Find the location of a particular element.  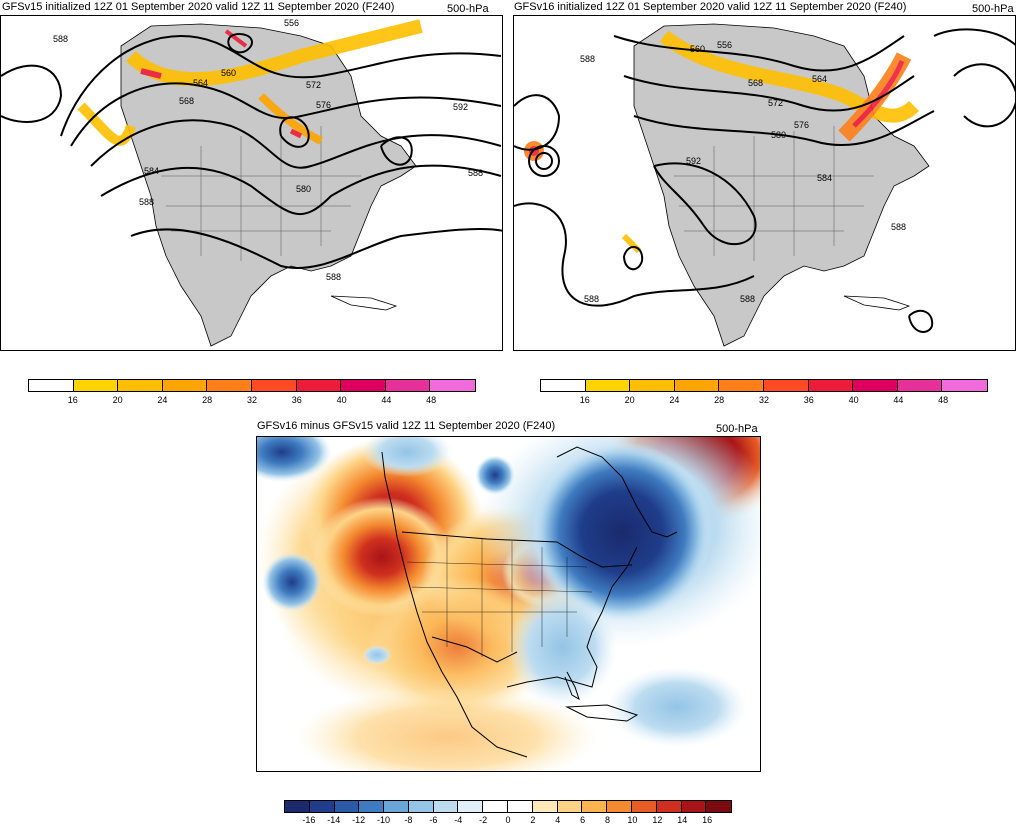

colorbar-tick-label: 14 is located at coordinates (682, 820).